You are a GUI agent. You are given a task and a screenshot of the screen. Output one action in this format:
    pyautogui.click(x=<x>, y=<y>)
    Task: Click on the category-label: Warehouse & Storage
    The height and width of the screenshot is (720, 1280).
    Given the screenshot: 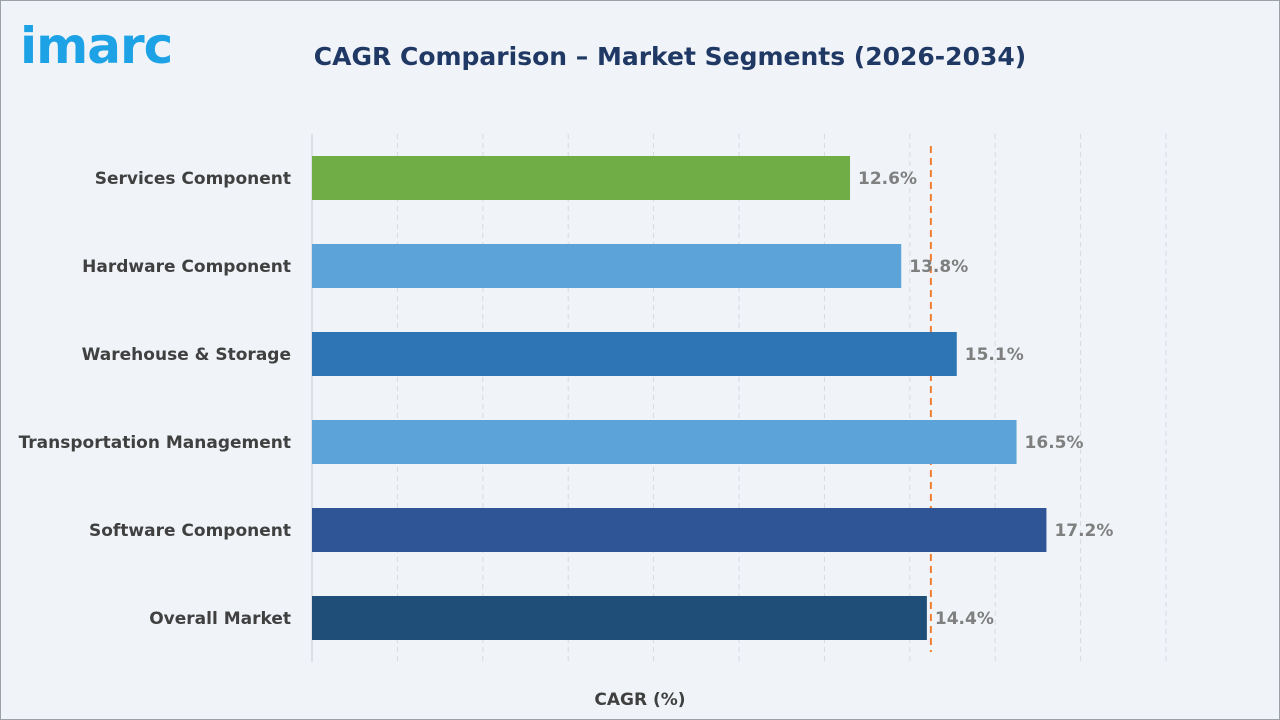 What is the action you would take?
    pyautogui.click(x=186, y=355)
    